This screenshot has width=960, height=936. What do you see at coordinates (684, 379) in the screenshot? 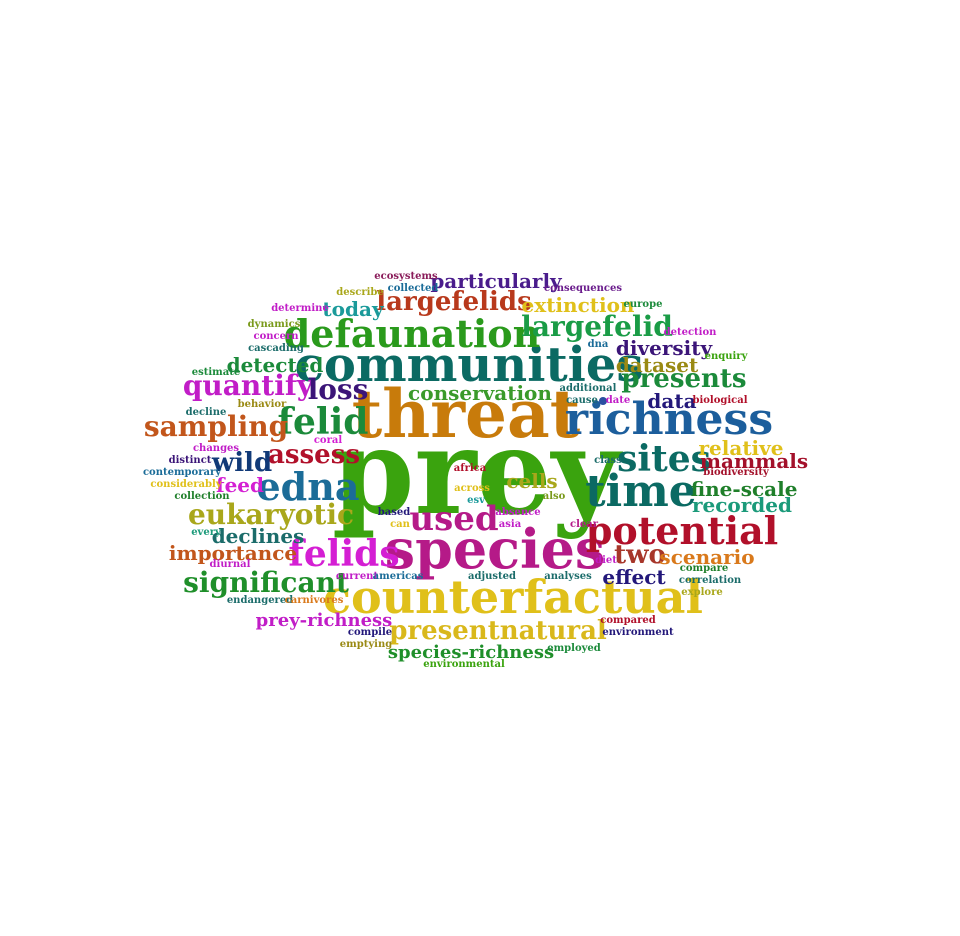
I see `word-presents: presents` at bounding box center [684, 379].